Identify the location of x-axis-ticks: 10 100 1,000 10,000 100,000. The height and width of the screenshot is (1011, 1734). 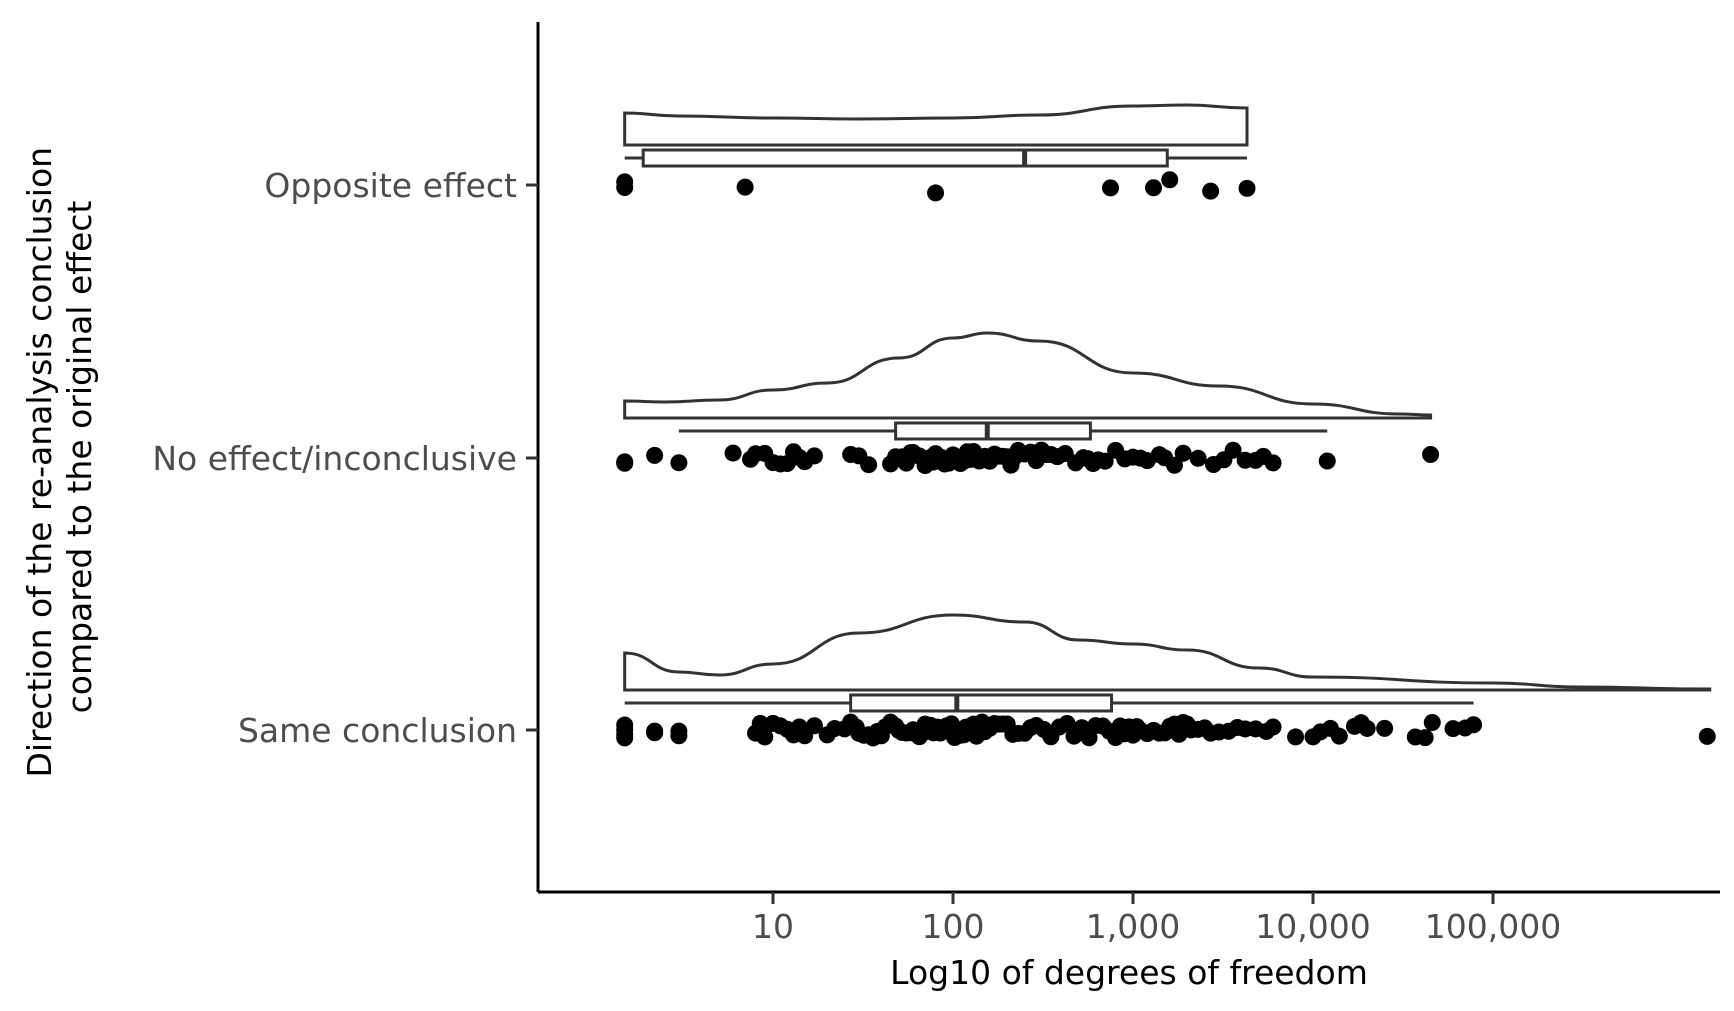
(1156, 919).